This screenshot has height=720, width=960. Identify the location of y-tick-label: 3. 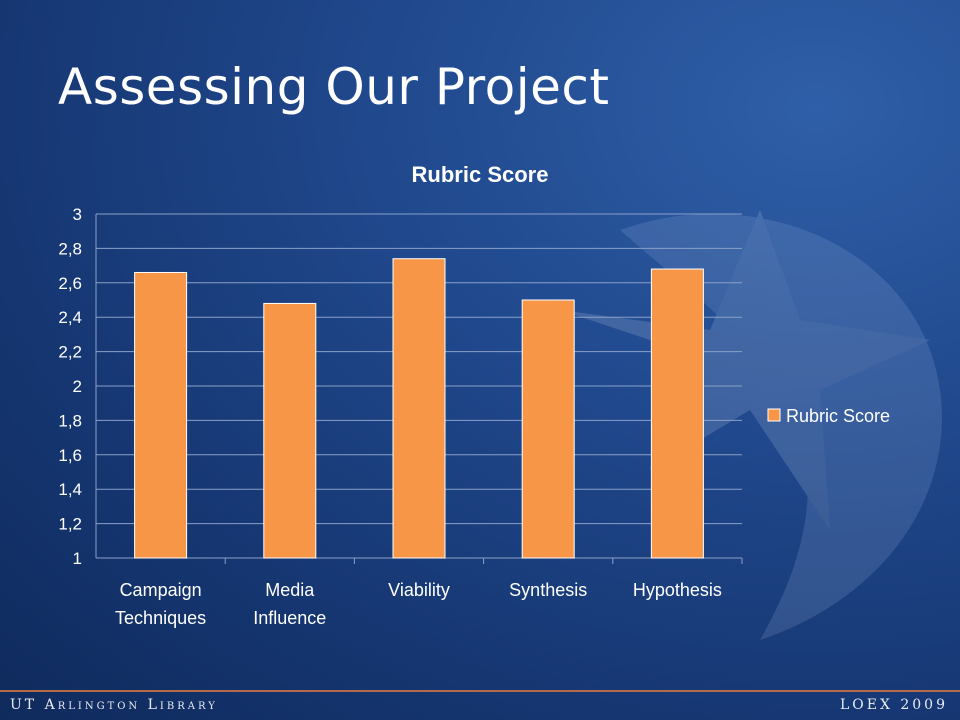
(77, 214).